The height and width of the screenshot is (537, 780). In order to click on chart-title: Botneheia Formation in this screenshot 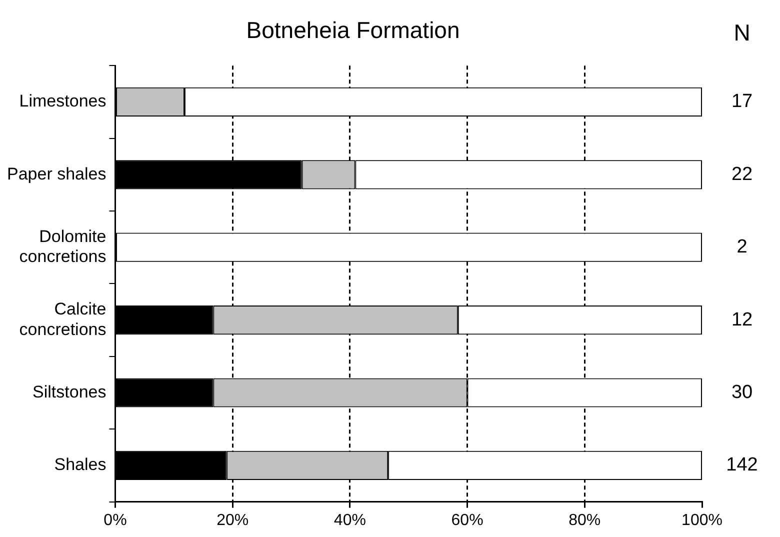, I will do `click(353, 30)`.